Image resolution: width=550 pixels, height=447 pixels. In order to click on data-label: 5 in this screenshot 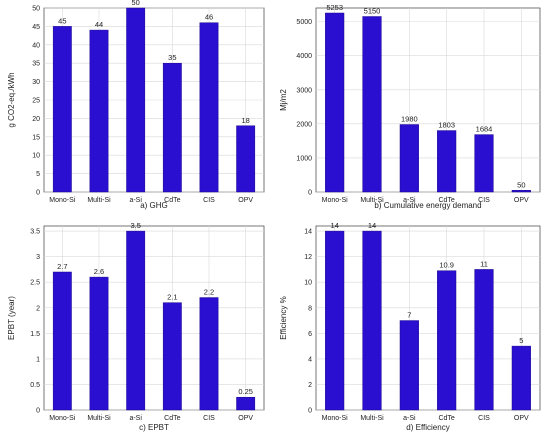, I will do `click(521, 340)`.